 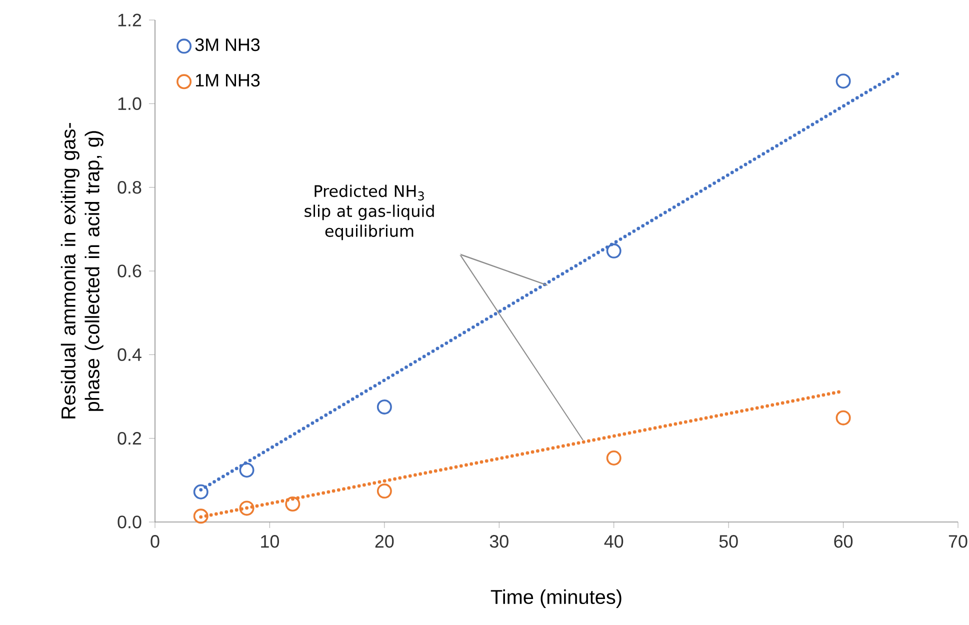 What do you see at coordinates (614, 541) in the screenshot?
I see `x-tick-label: 40` at bounding box center [614, 541].